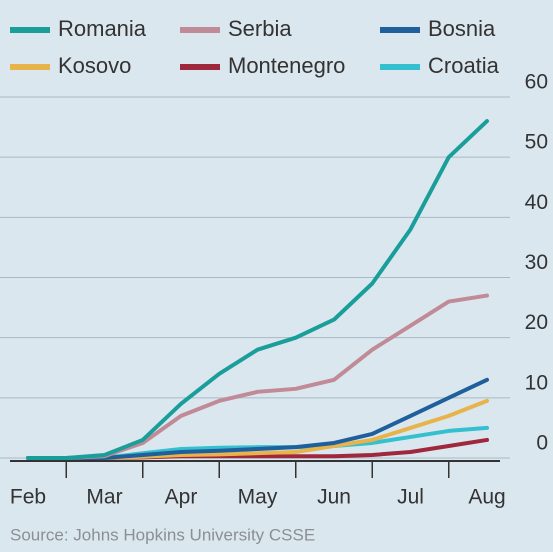 The width and height of the screenshot is (553, 552). What do you see at coordinates (260, 28) in the screenshot?
I see `legend-label: Serbia` at bounding box center [260, 28].